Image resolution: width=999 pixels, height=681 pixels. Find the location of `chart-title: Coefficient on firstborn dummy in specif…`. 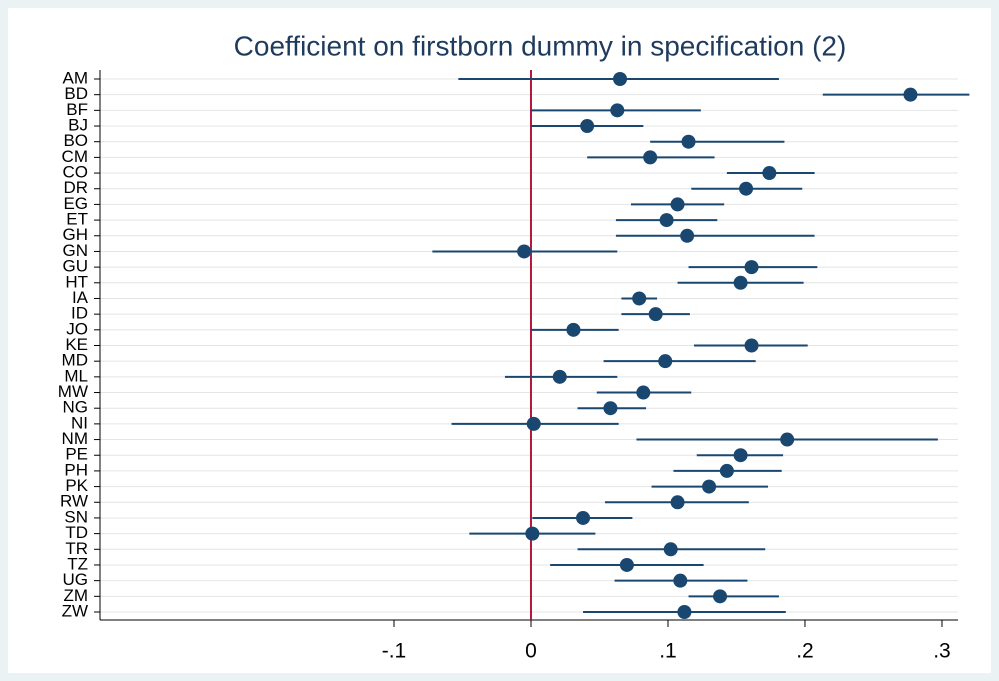

chart-title: Coefficient on firstborn dummy in specif… is located at coordinates (540, 45).